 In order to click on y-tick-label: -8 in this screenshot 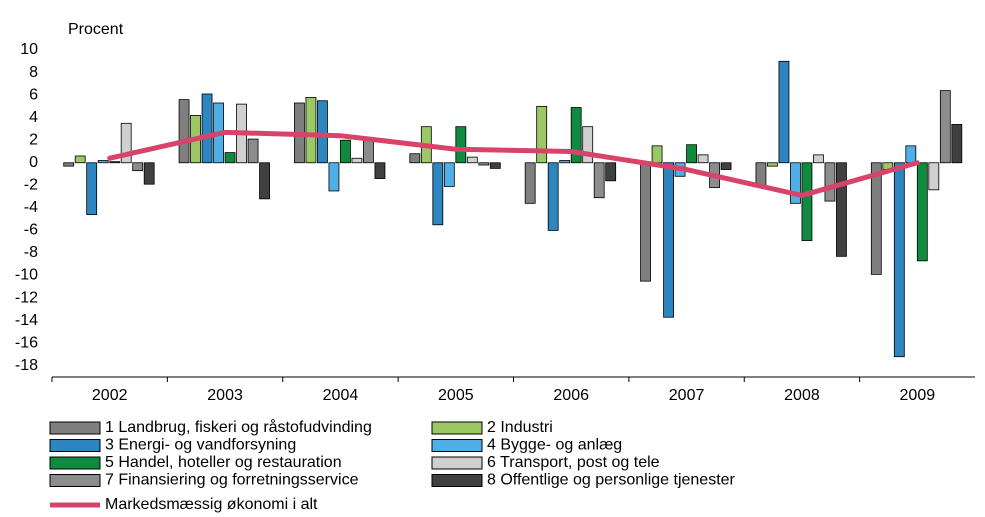, I will do `click(31, 252)`.